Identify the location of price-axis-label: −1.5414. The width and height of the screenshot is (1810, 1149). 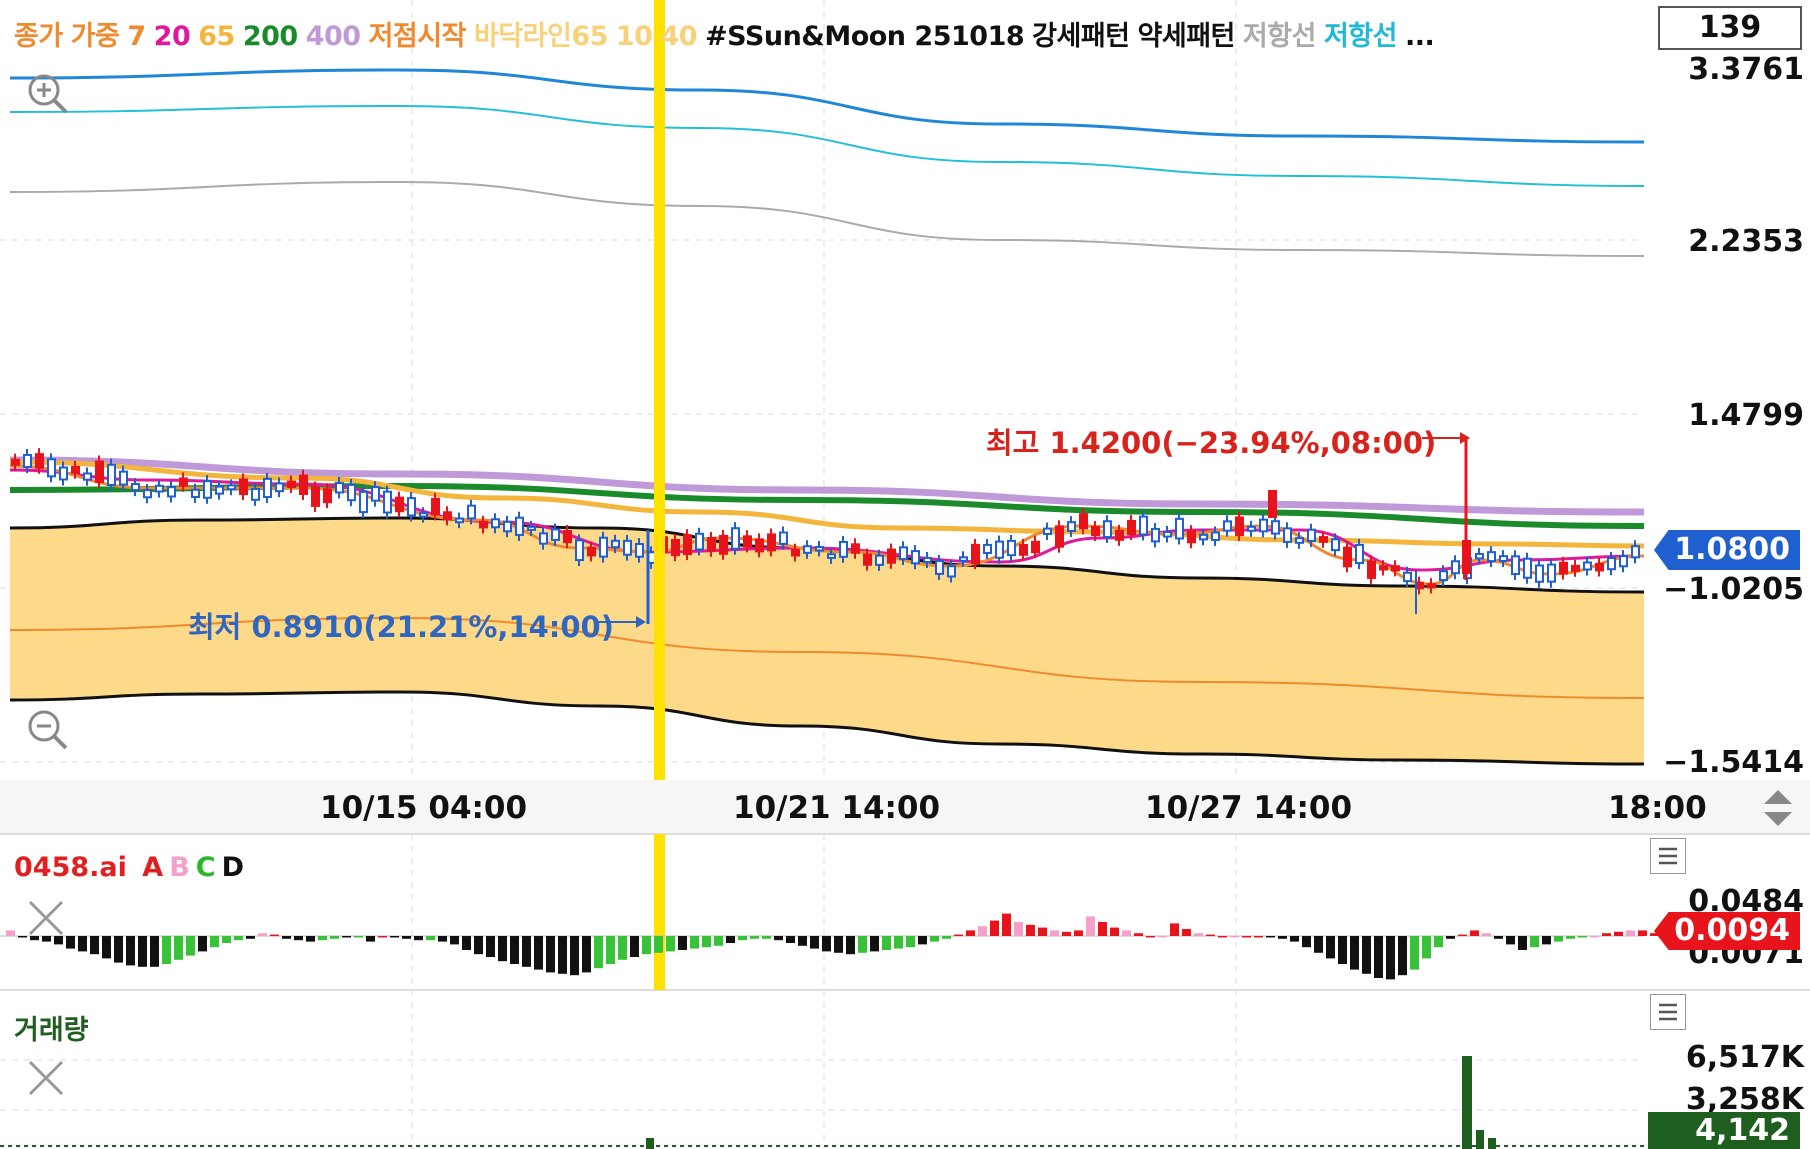
(1733, 762).